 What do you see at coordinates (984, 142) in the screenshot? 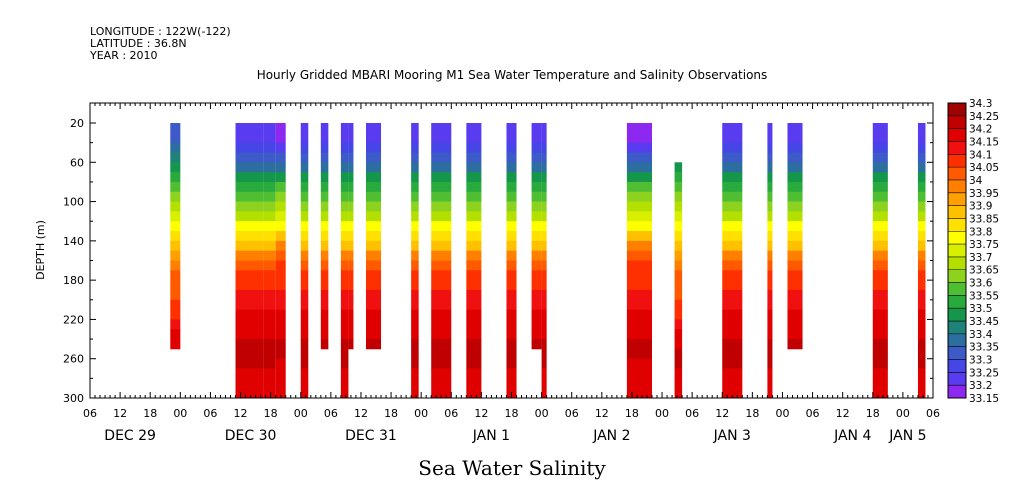
I see `colorbar-label: 34.15` at bounding box center [984, 142].